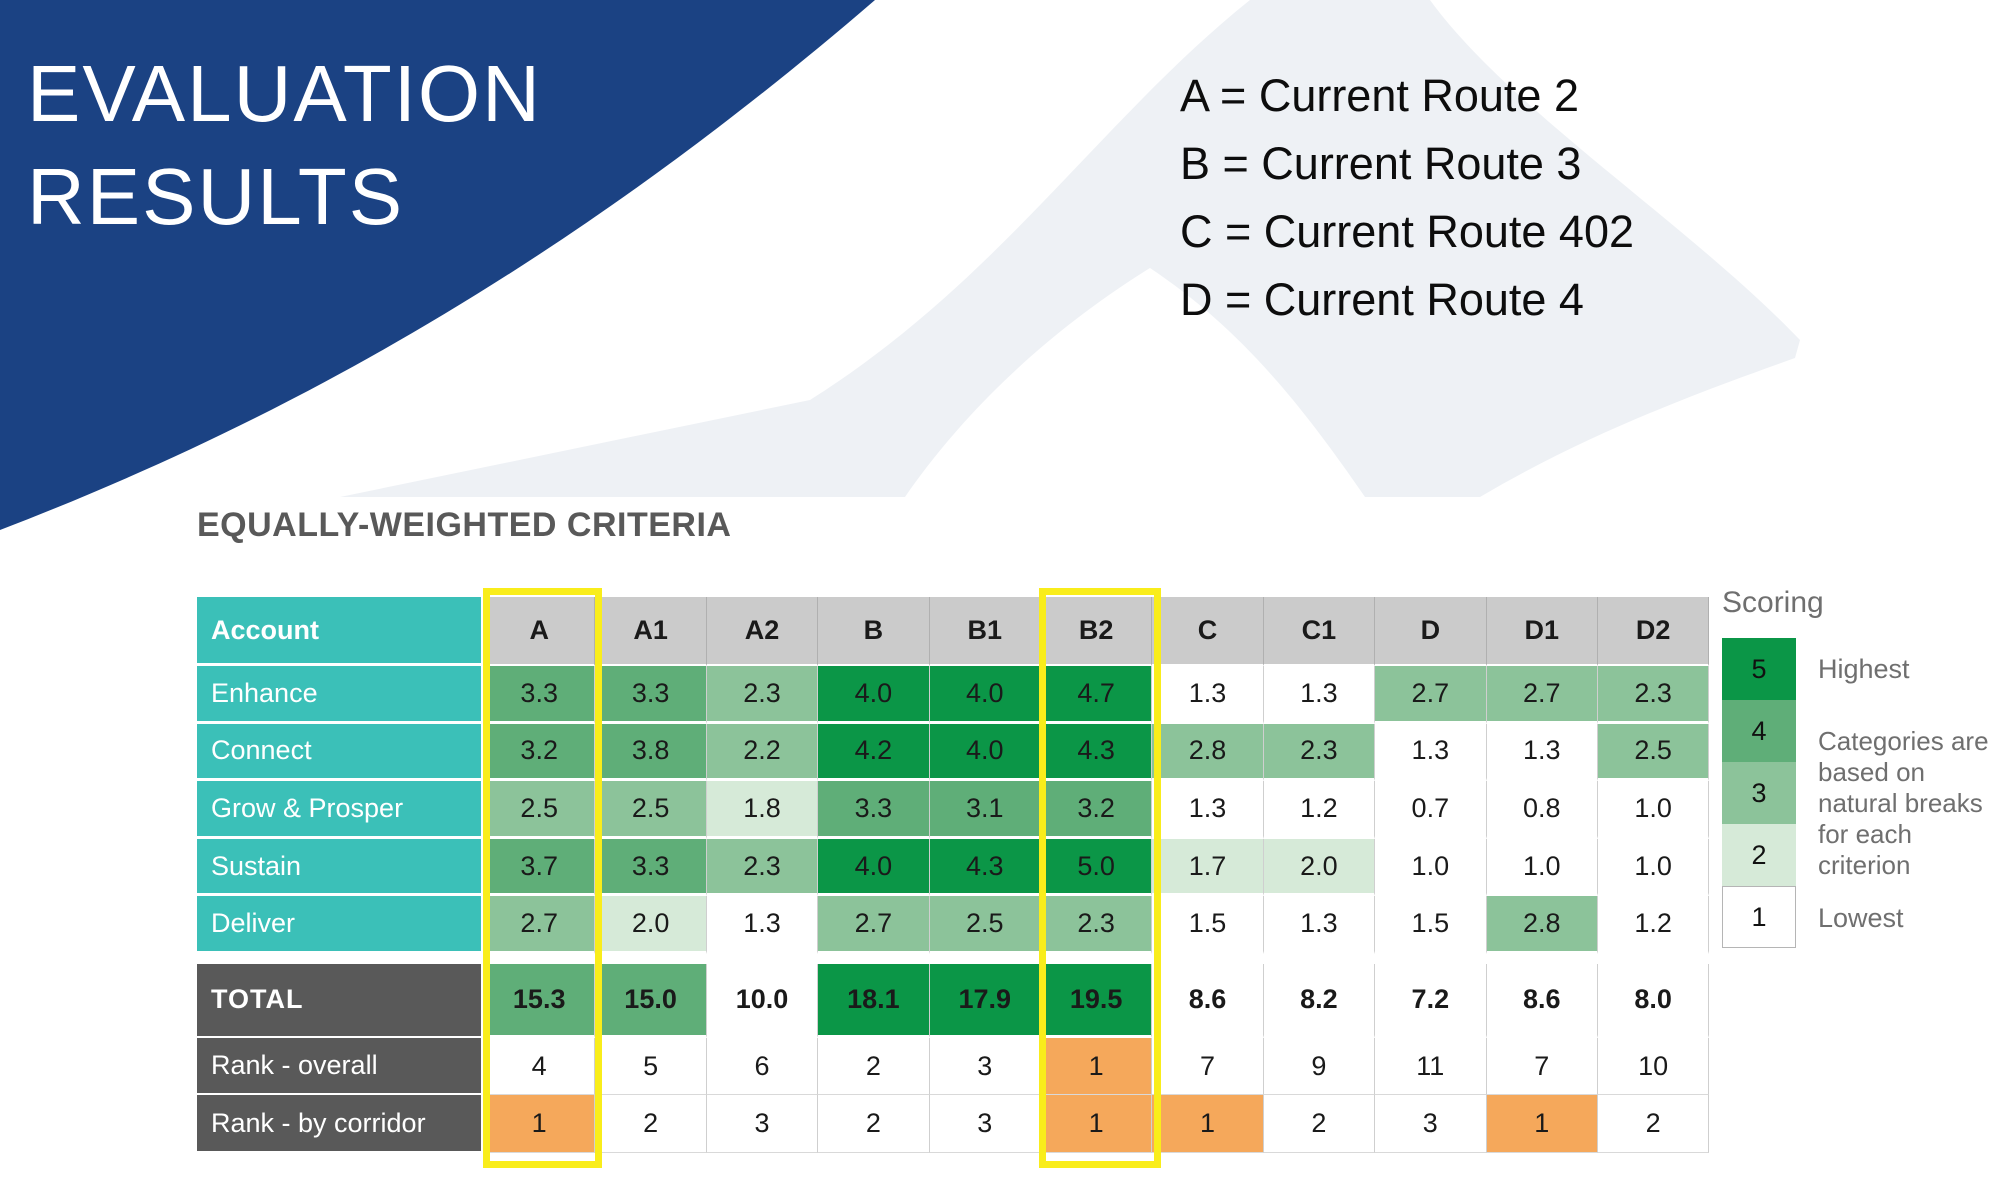  I want to click on total-cell: 19.5, so click(1096, 1000).